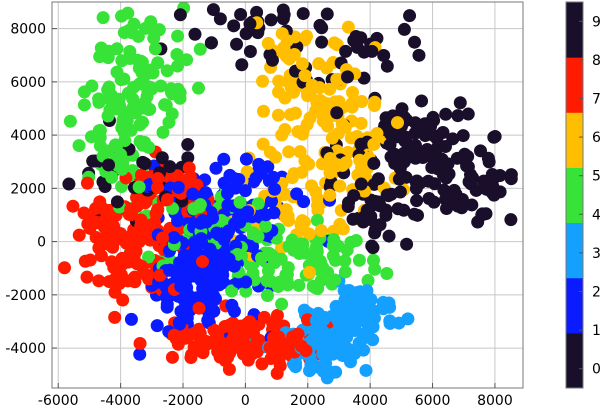  What do you see at coordinates (120, 401) in the screenshot?
I see `x-tick-label: -4000` at bounding box center [120, 401].